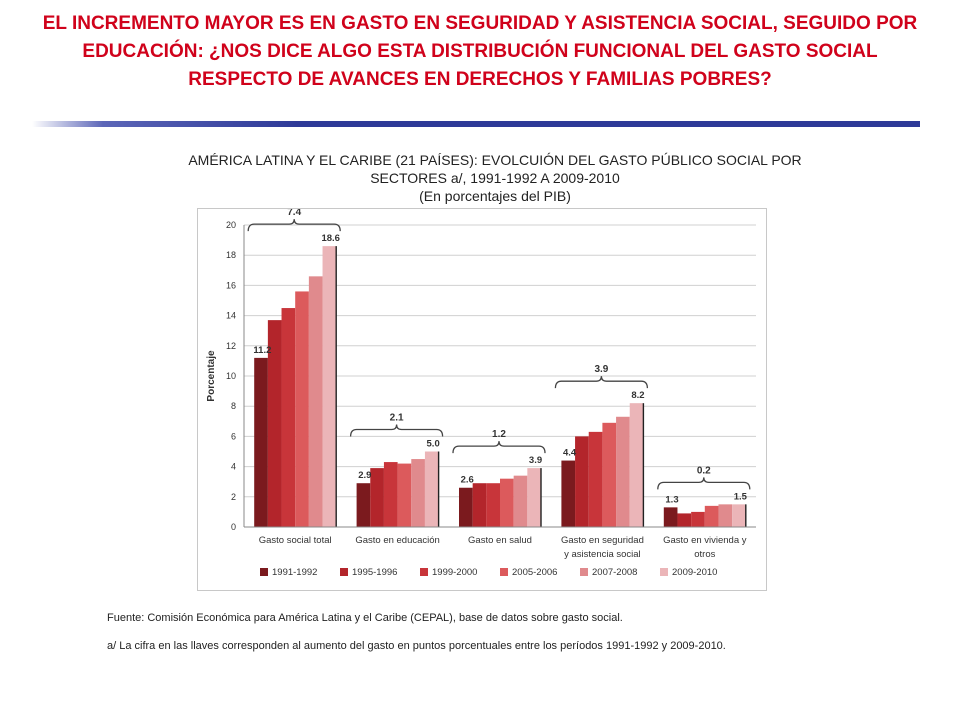 Image resolution: width=960 pixels, height=720 pixels. I want to click on category-label: y asistencia social, so click(602, 554).